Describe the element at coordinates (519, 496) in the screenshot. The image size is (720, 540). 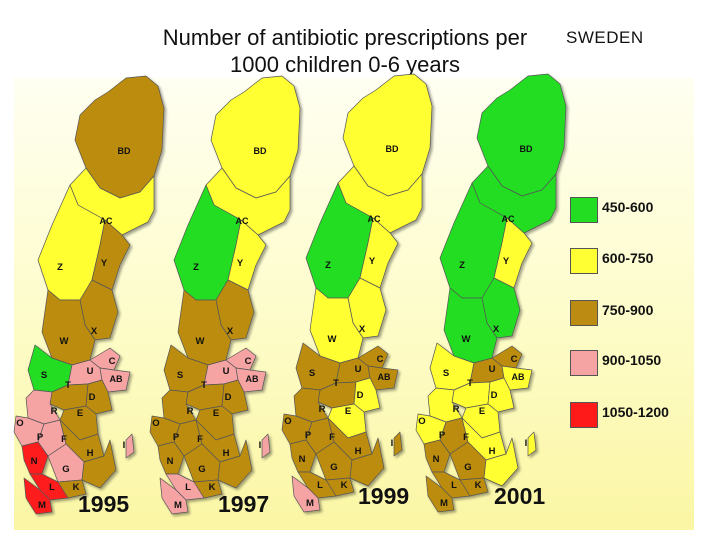
I see `year-label: 2001` at that location.